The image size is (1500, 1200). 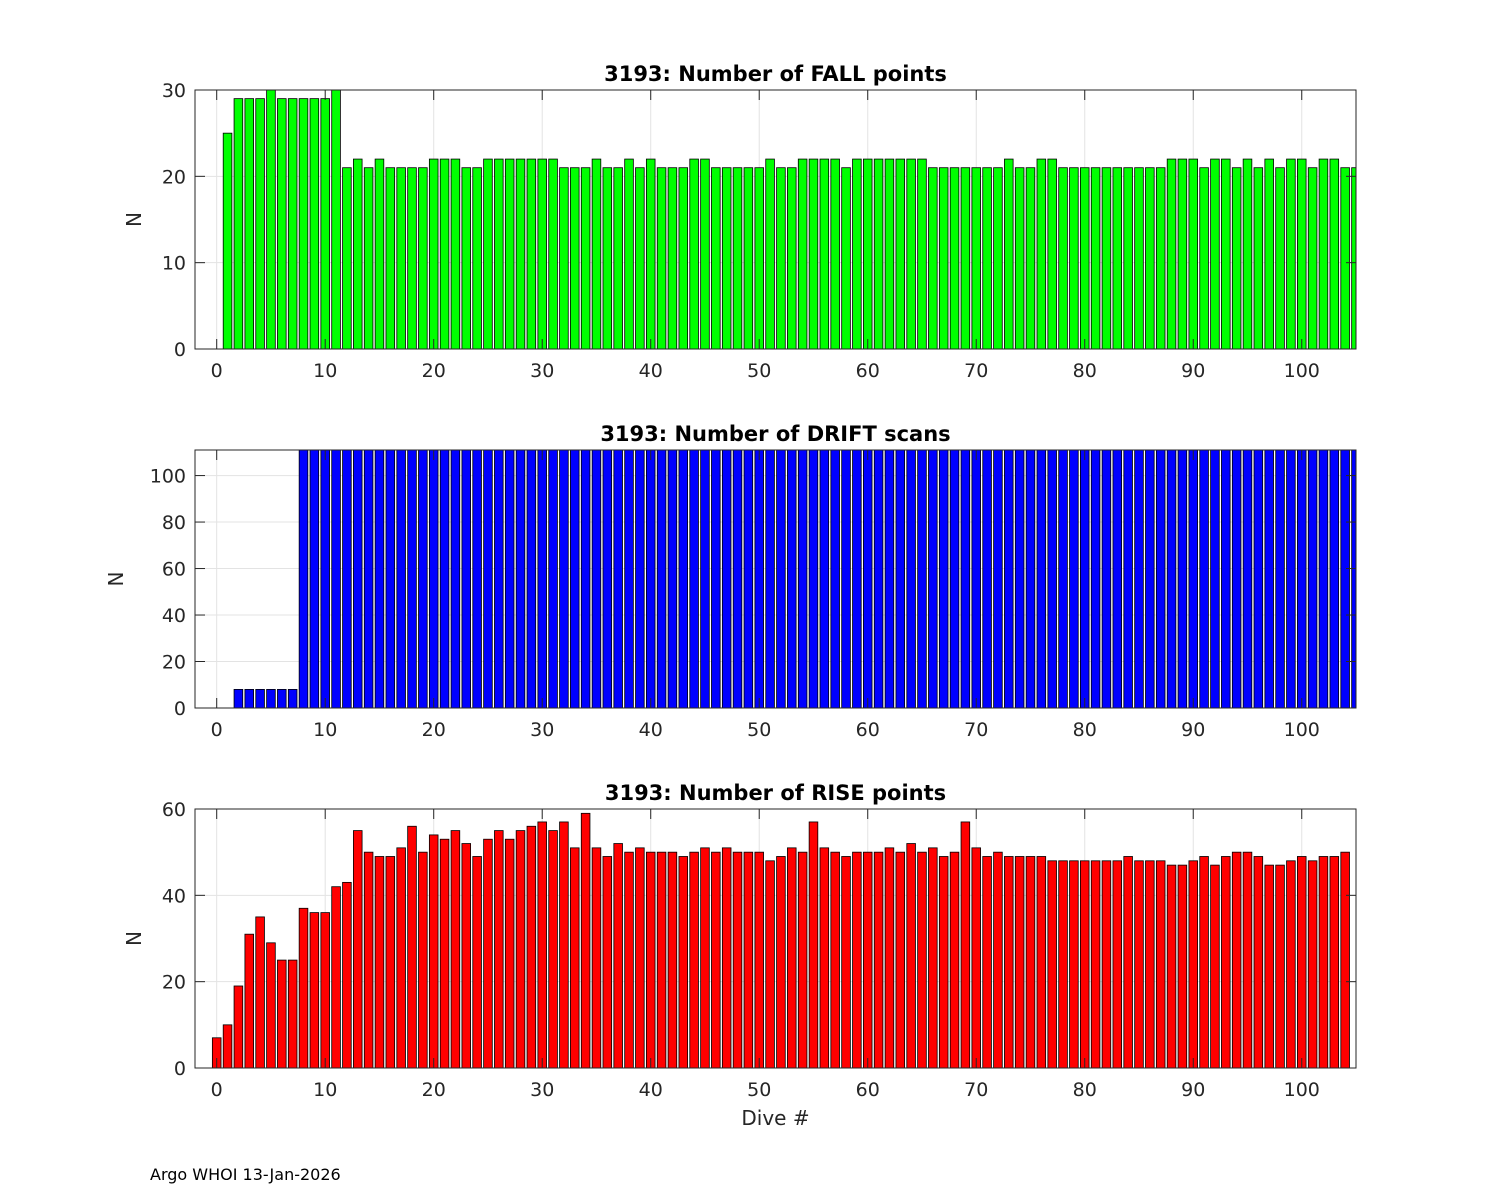 What do you see at coordinates (1302, 1090) in the screenshot?
I see `x-tick-label: 100` at bounding box center [1302, 1090].